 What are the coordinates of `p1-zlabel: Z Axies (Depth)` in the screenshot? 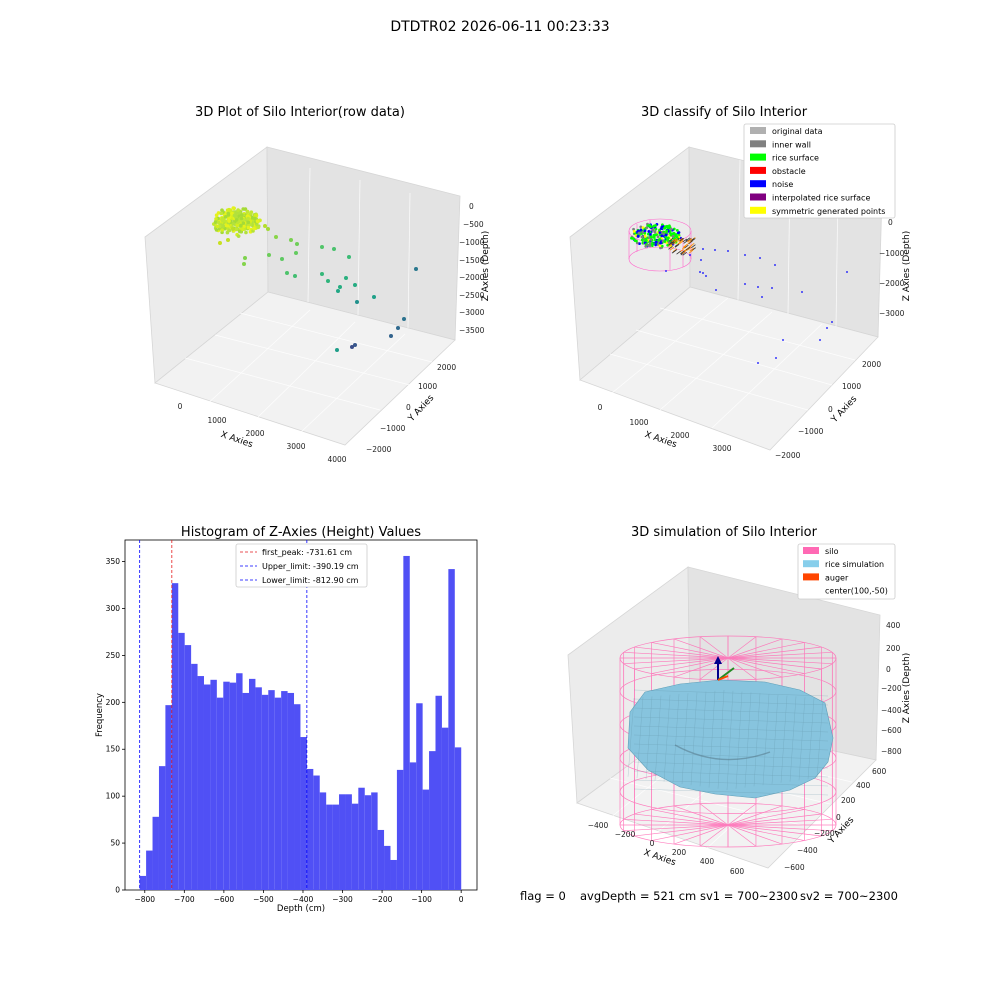 It's located at (486, 266).